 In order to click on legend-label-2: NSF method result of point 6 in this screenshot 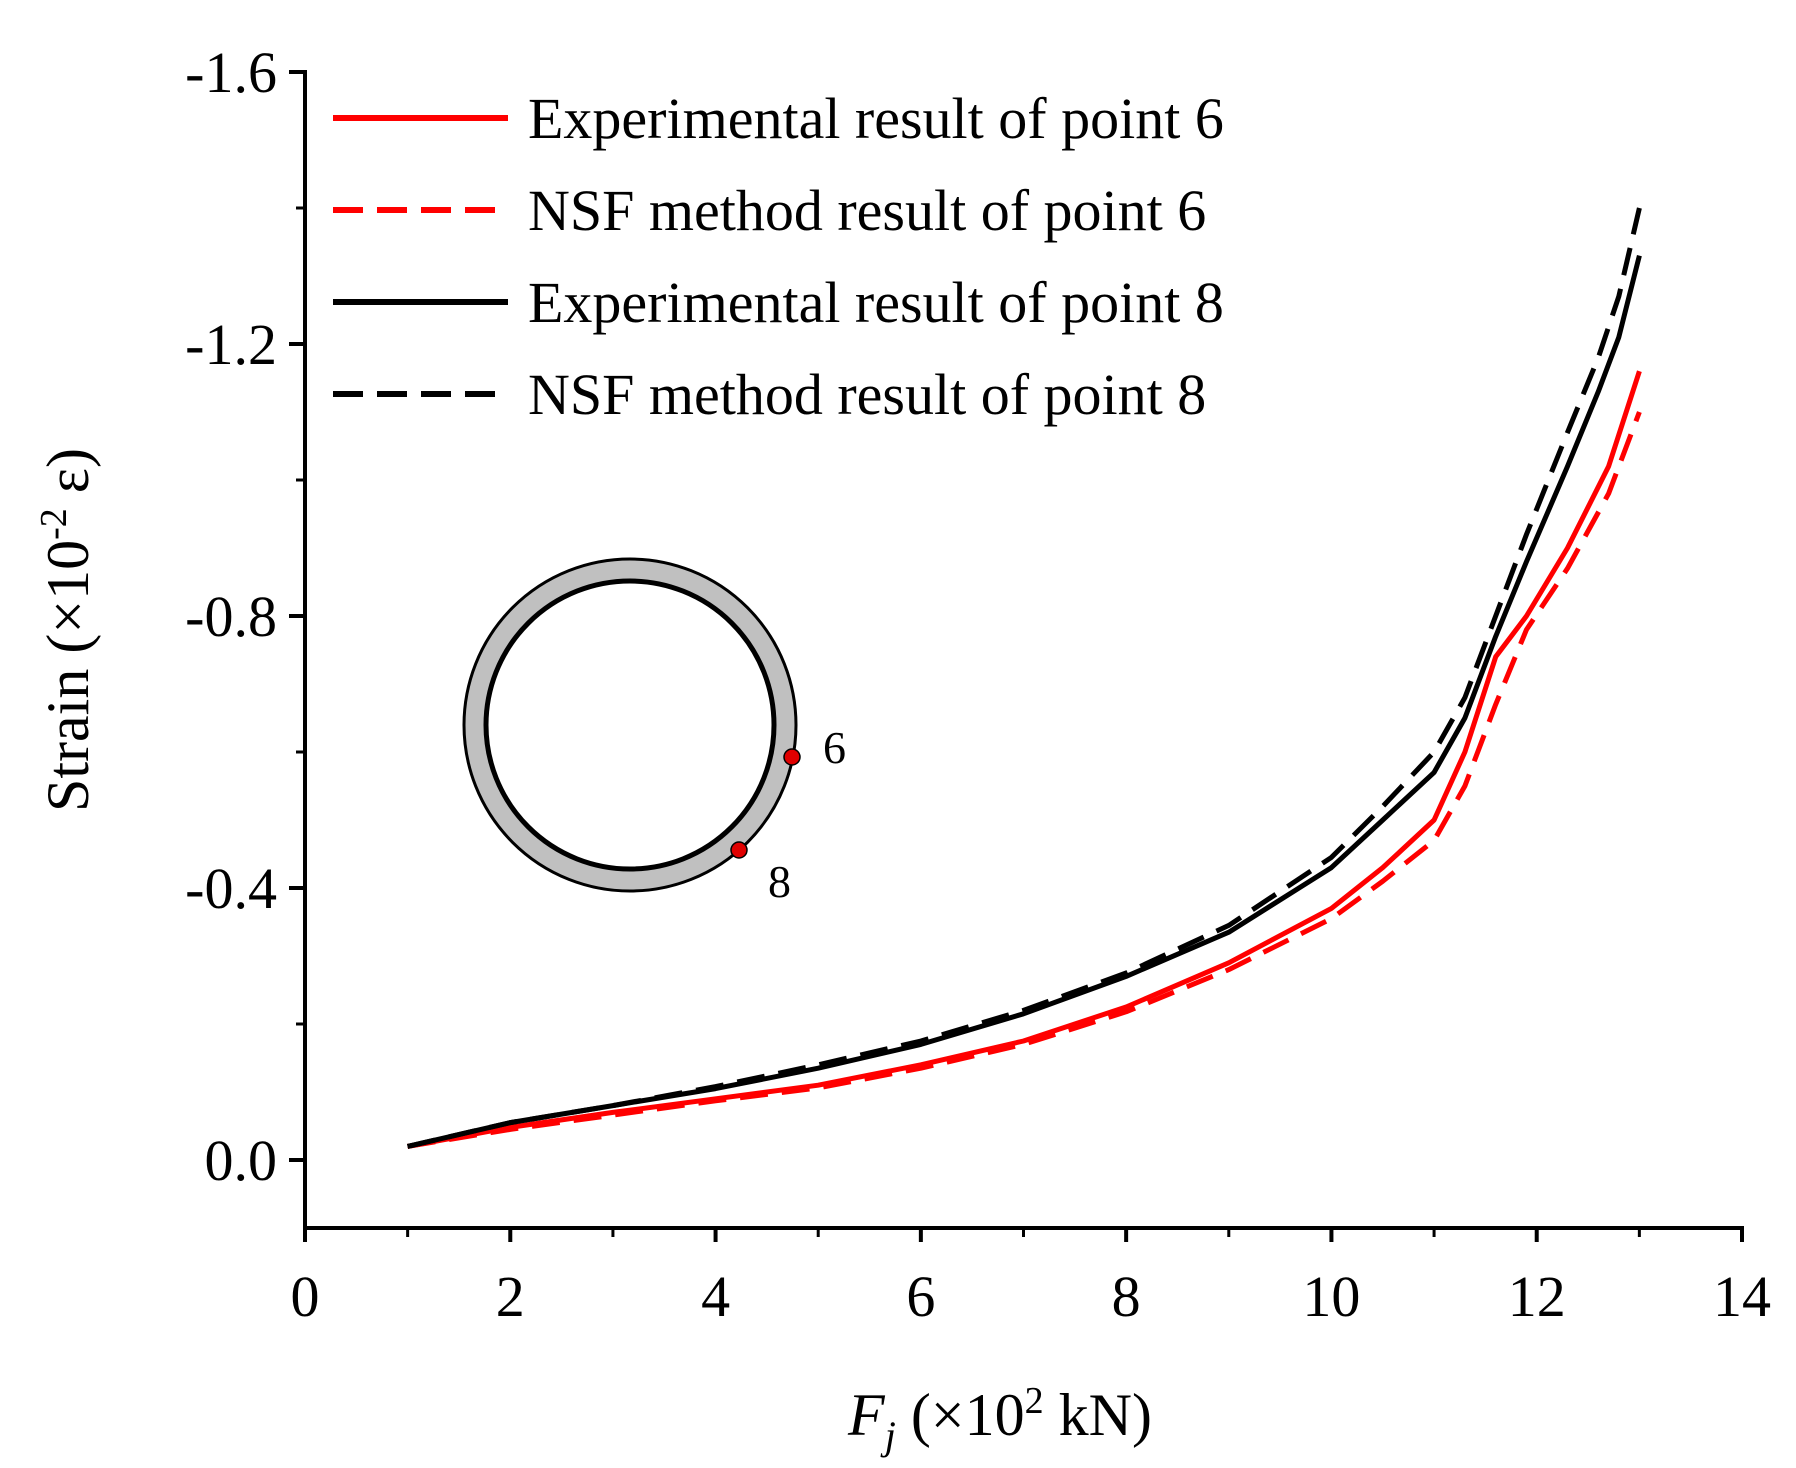, I will do `click(867, 210)`.